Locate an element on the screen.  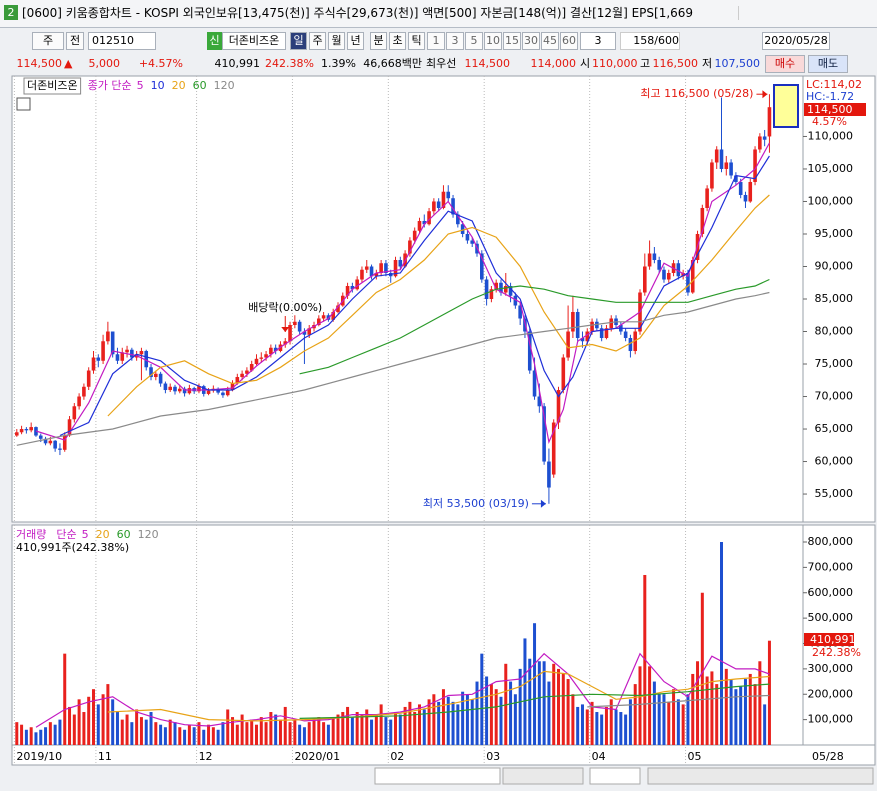
period-button: 일 is located at coordinates (298, 41).